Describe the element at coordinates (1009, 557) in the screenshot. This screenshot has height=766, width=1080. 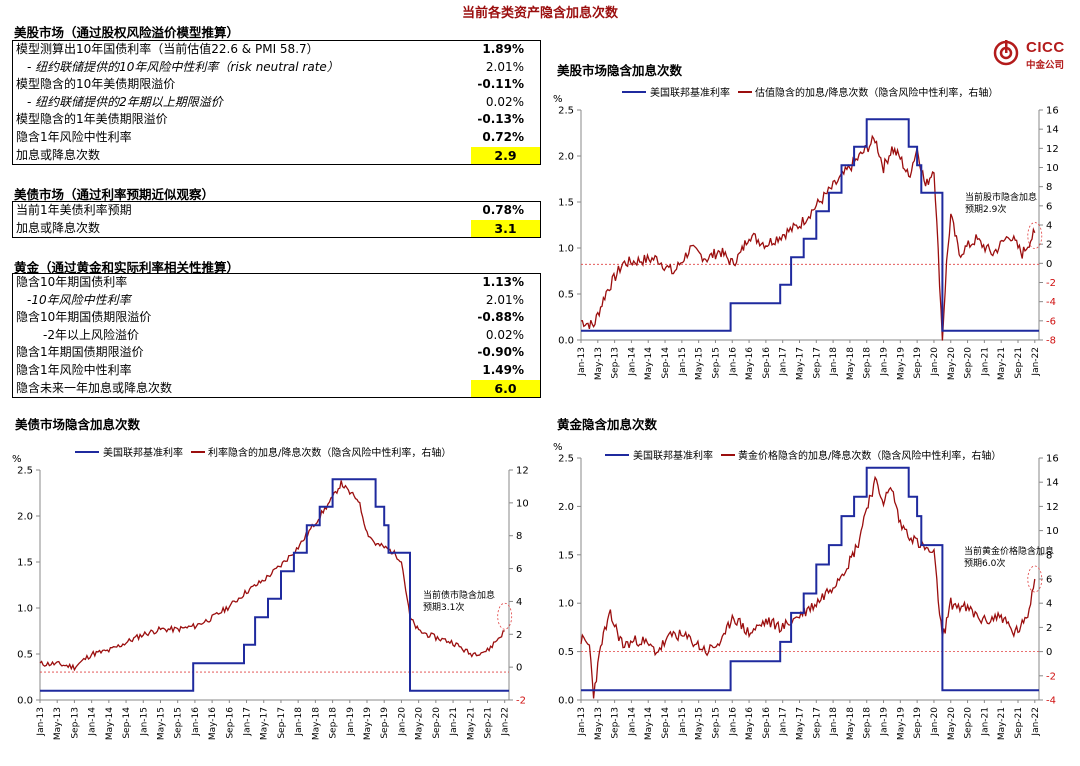
I see `current-annotation: 当前黄金价格隐含加息预期6.0次` at that location.